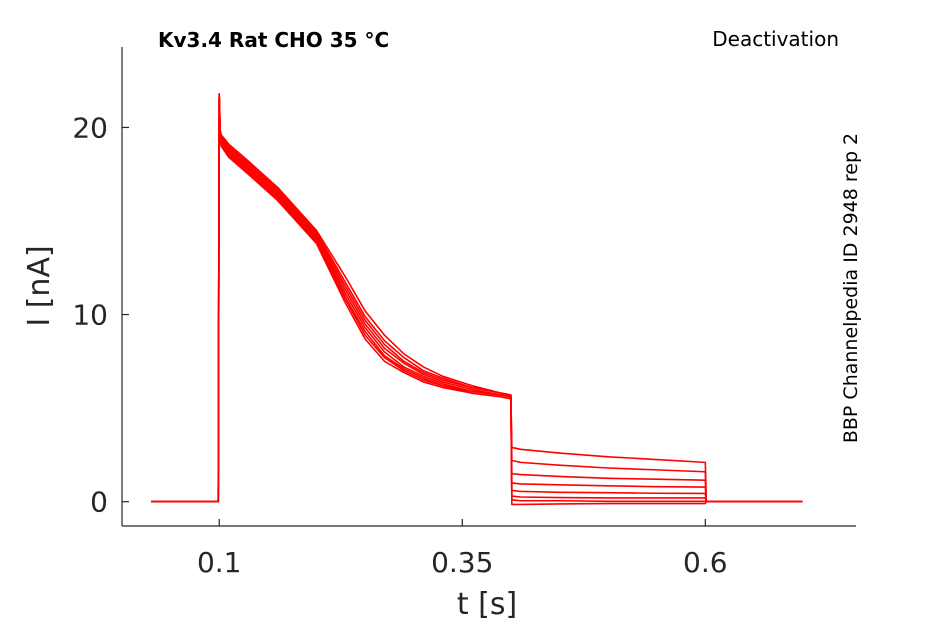  Describe the element at coordinates (99, 502) in the screenshot. I see `y-tick-label: 0` at that location.